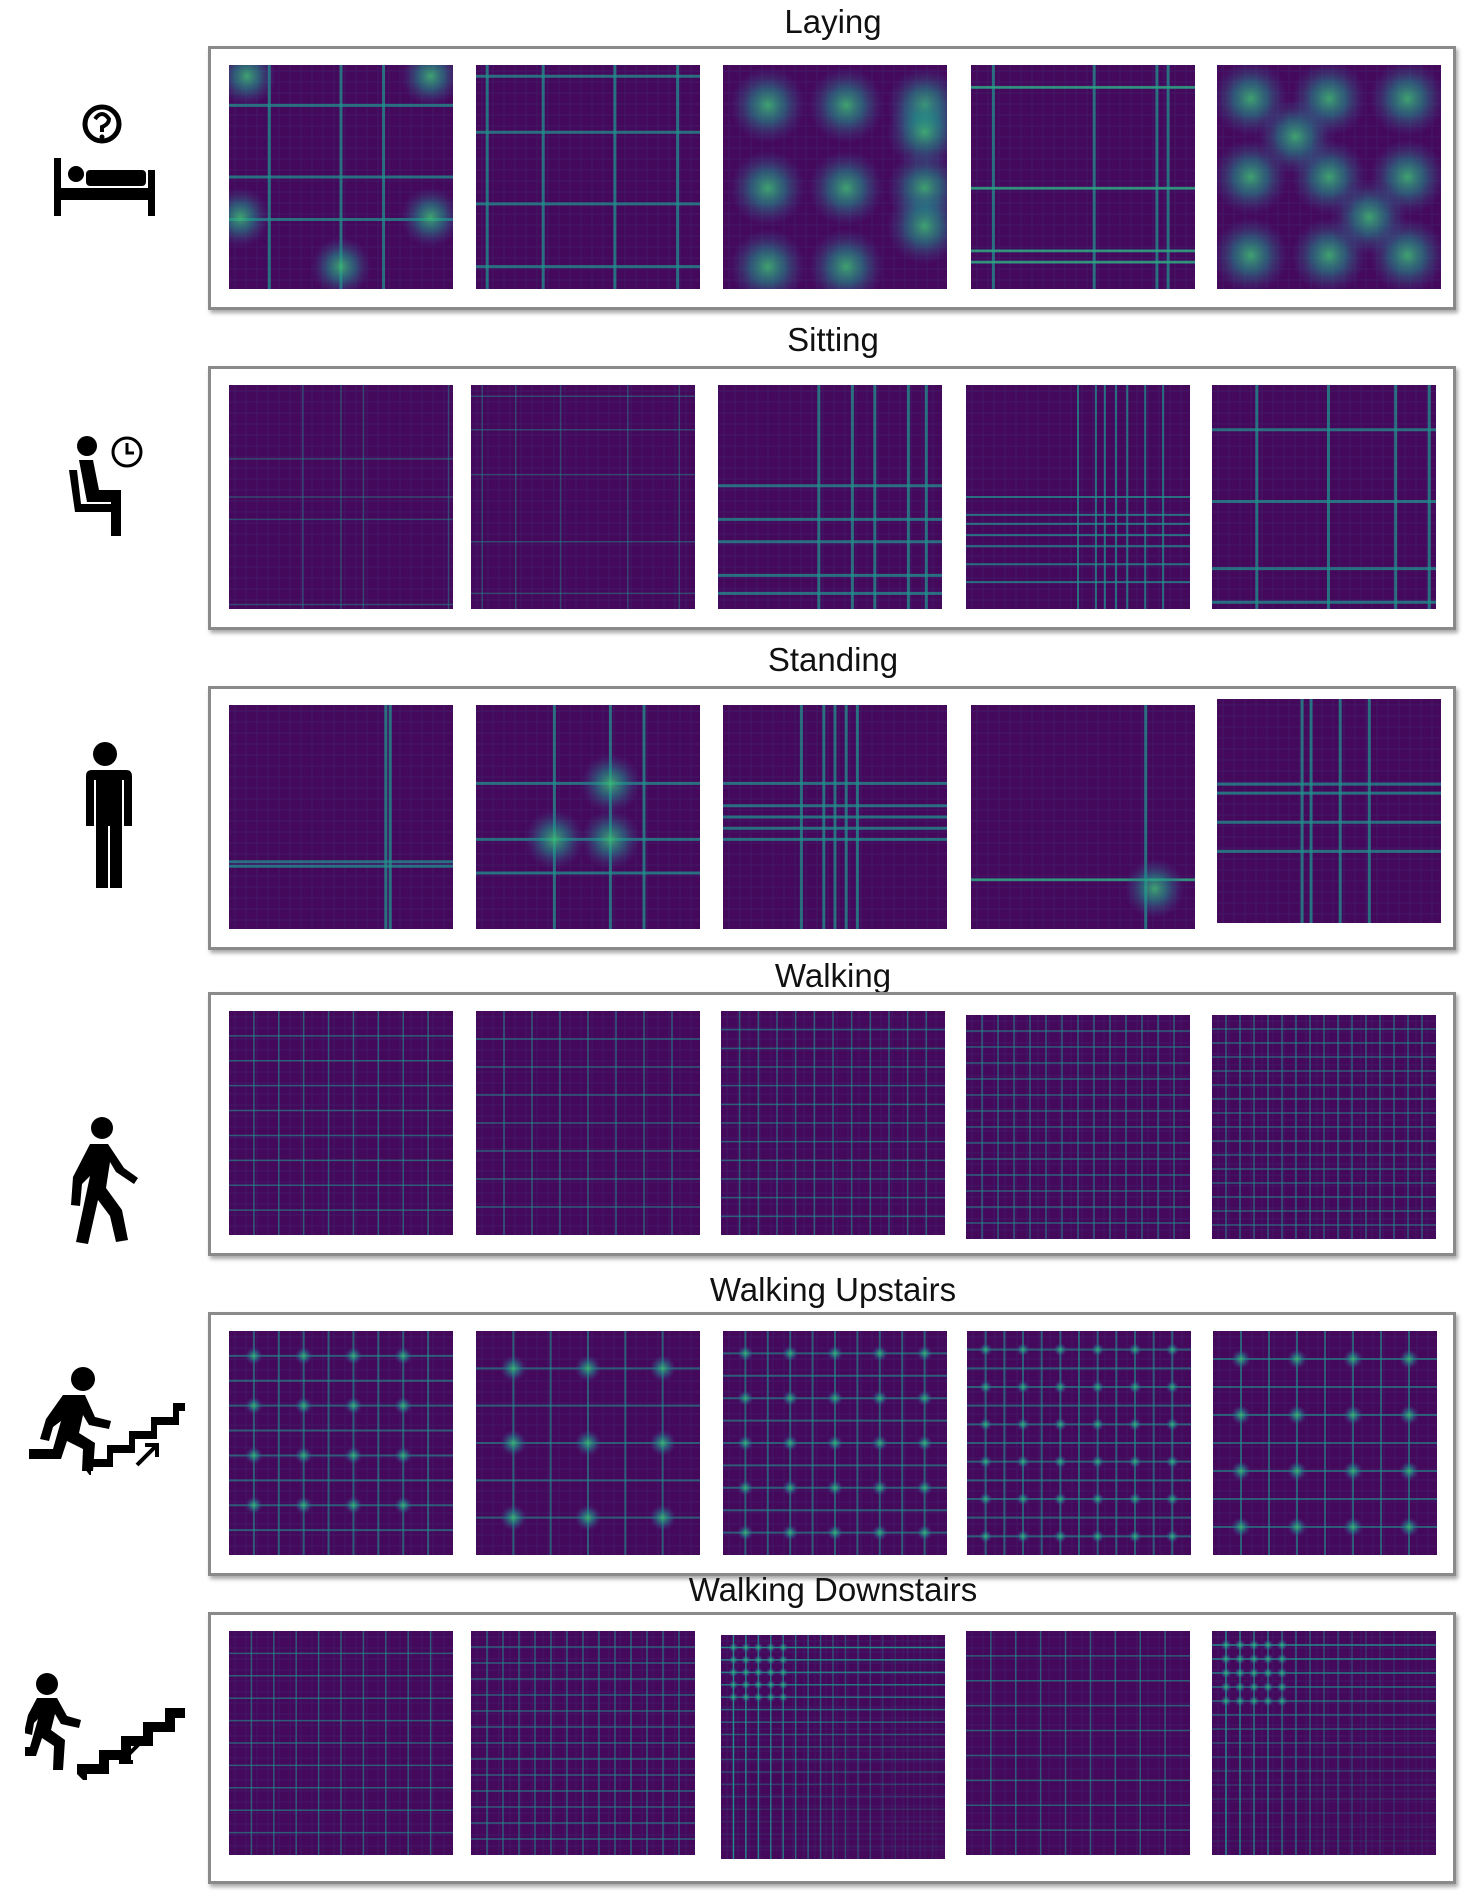  What do you see at coordinates (105, 485) in the screenshot?
I see `sitting-clock-icon` at bounding box center [105, 485].